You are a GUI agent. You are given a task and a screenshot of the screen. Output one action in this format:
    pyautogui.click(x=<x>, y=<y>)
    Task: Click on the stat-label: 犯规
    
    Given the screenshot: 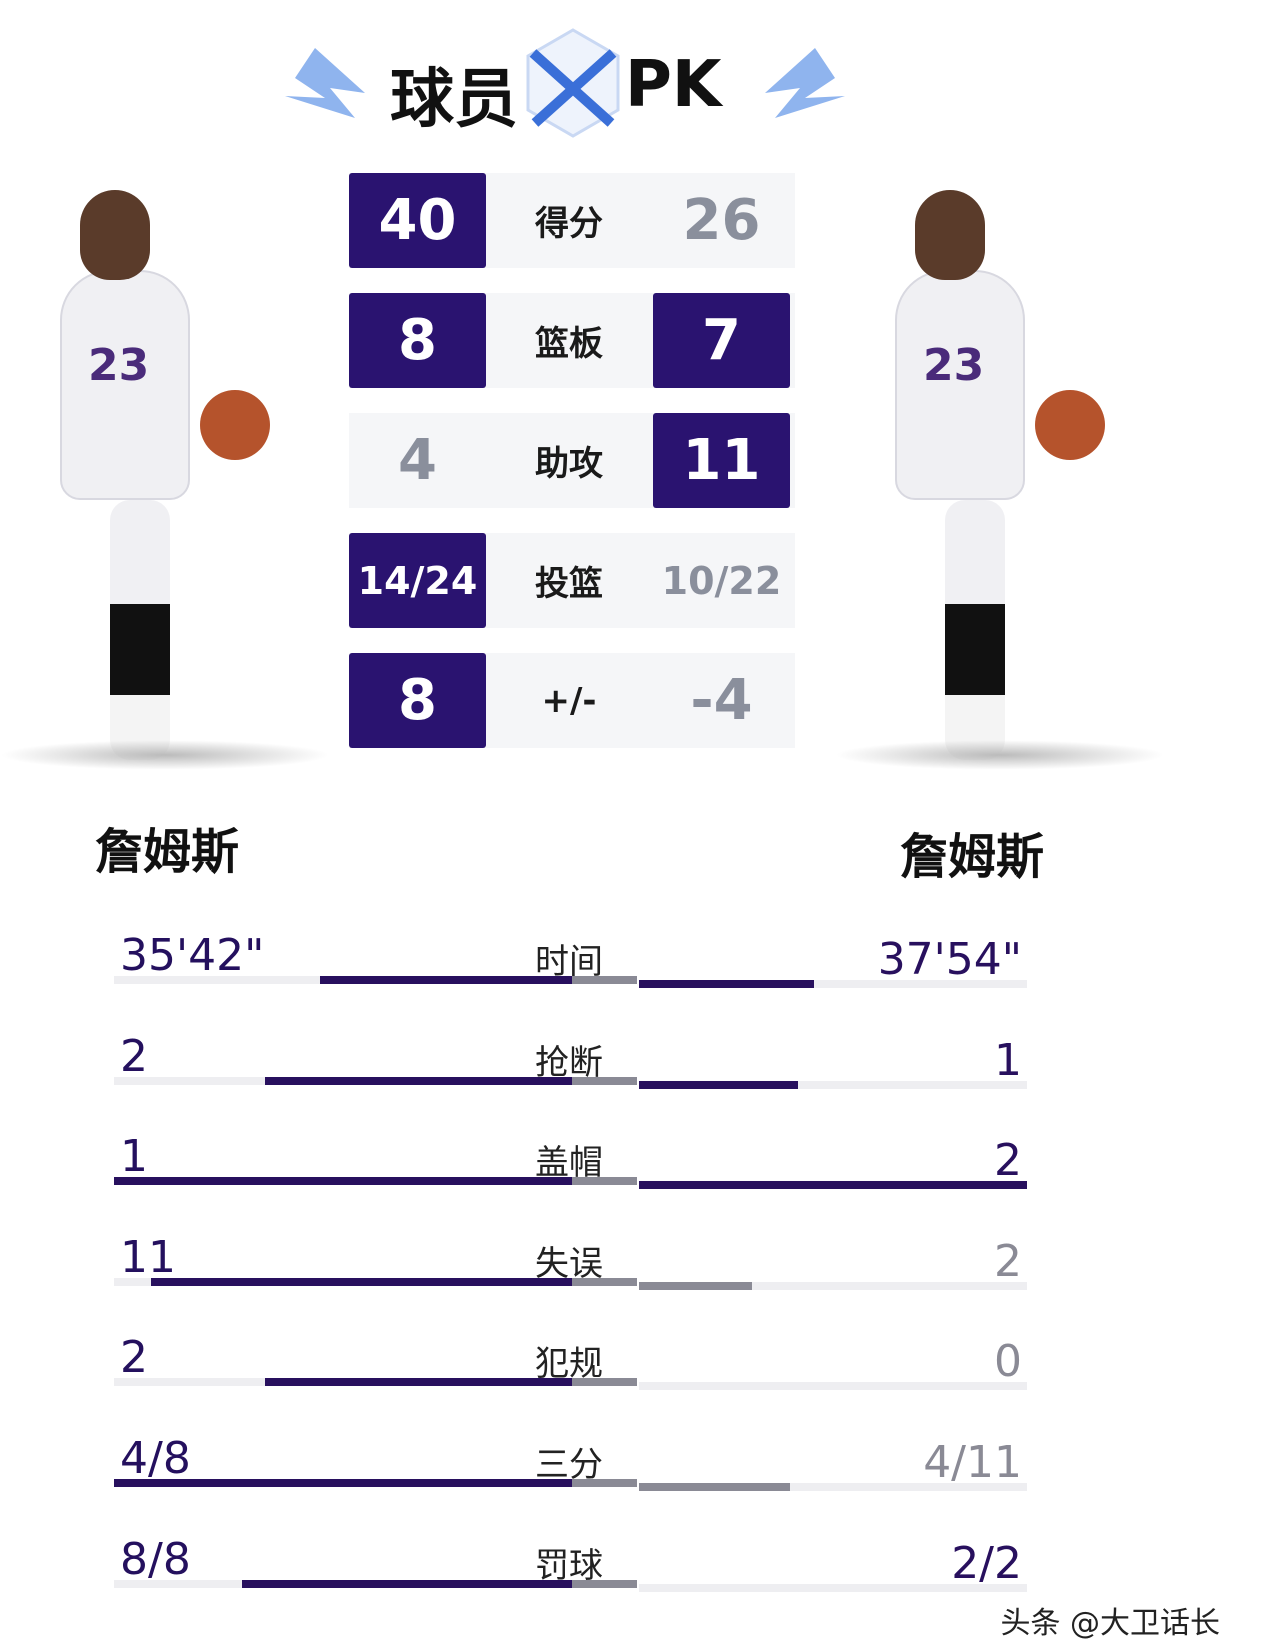 What is the action you would take?
    pyautogui.click(x=569, y=1364)
    